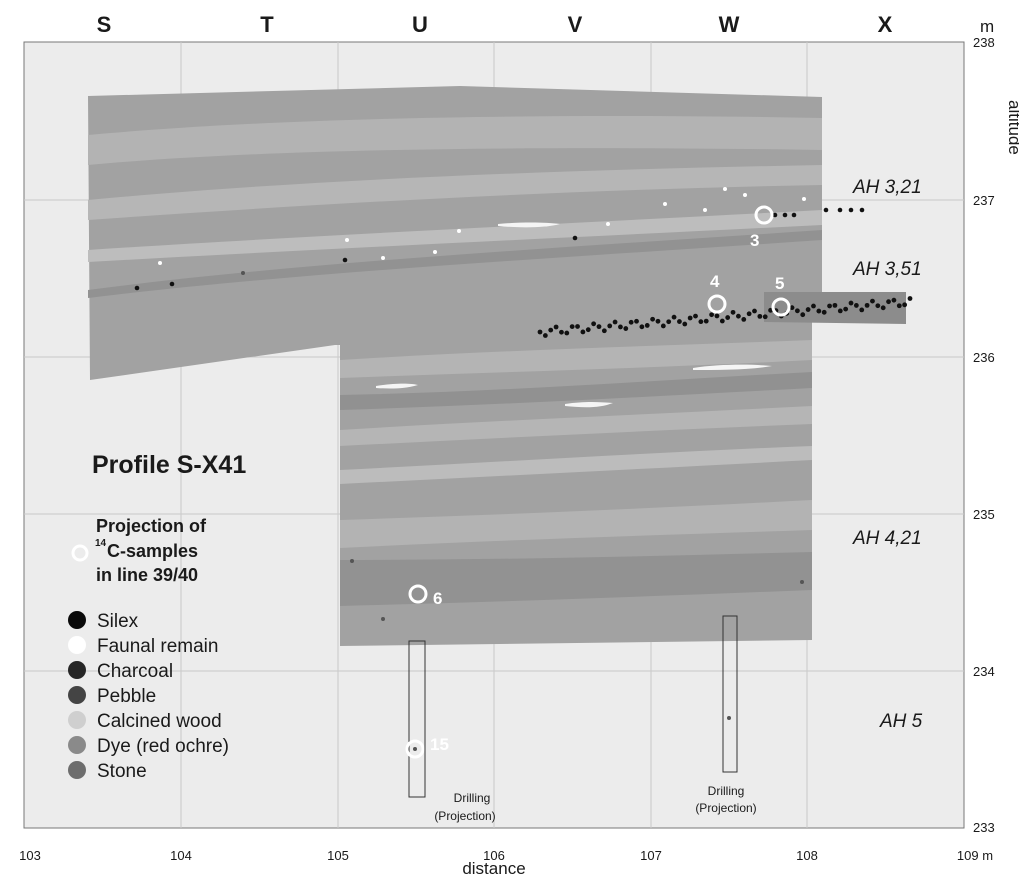  Describe the element at coordinates (126, 696) in the screenshot. I see `legend-label-pebble: Pebble` at that location.